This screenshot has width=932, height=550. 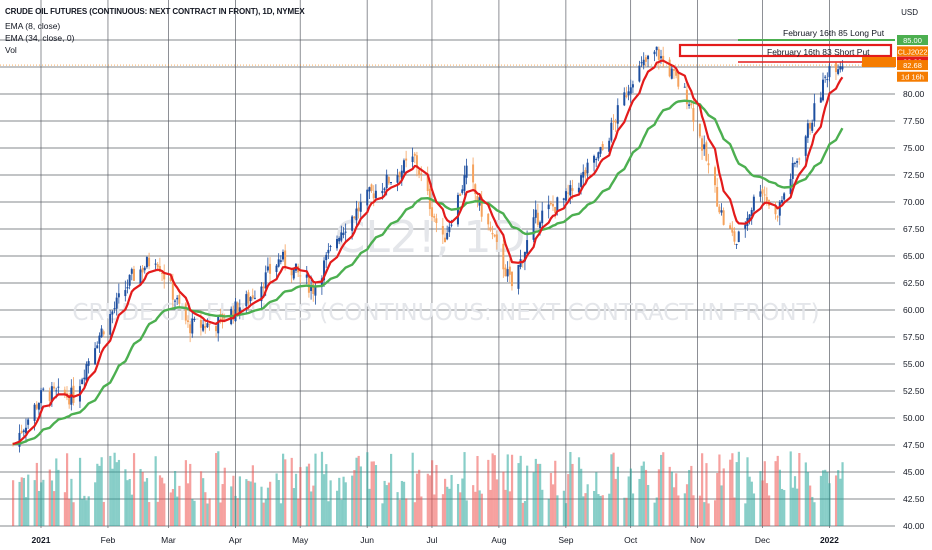 I want to click on x-tick-label: Jul, so click(x=432, y=540).